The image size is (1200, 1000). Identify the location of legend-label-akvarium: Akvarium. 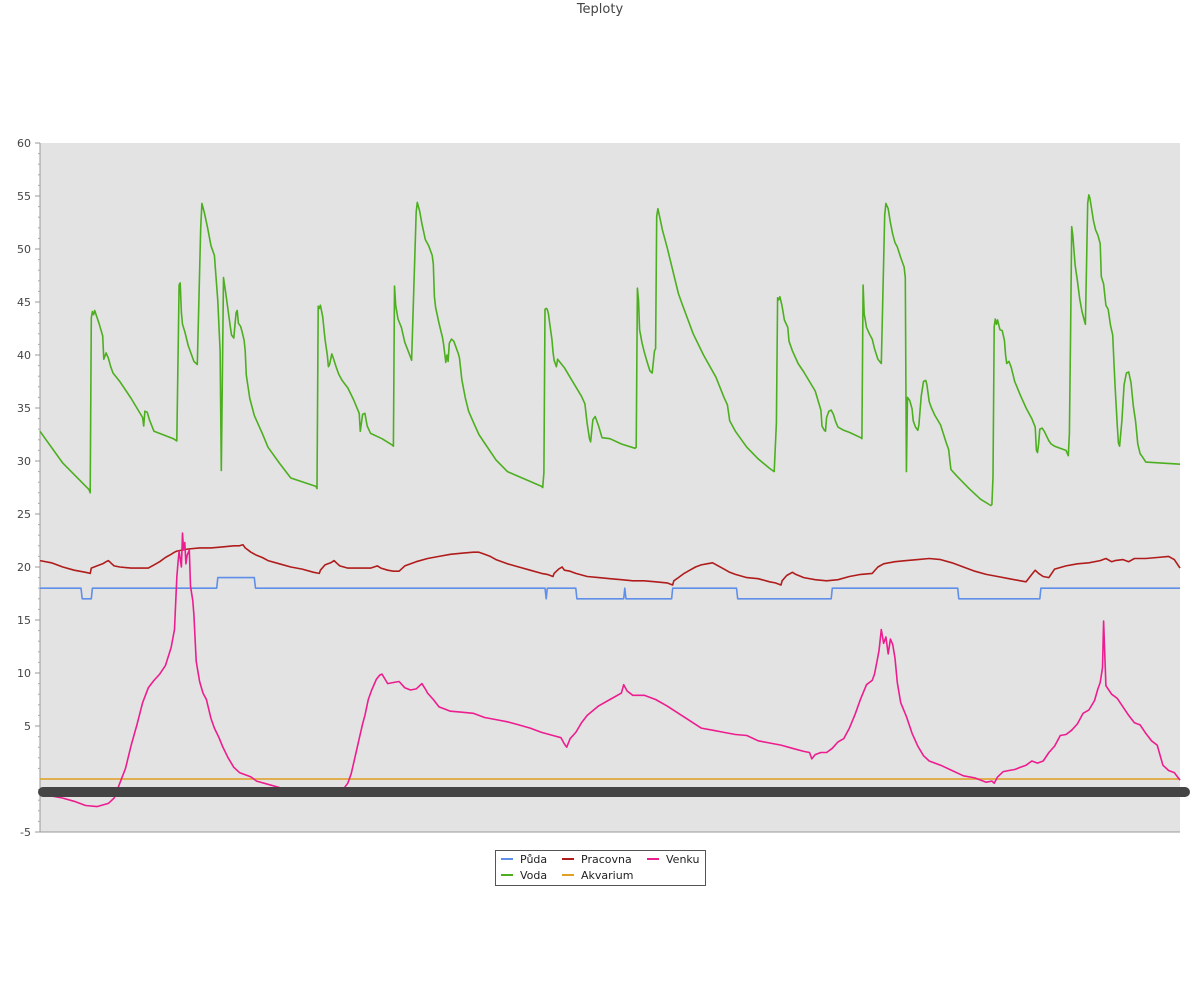
(607, 875).